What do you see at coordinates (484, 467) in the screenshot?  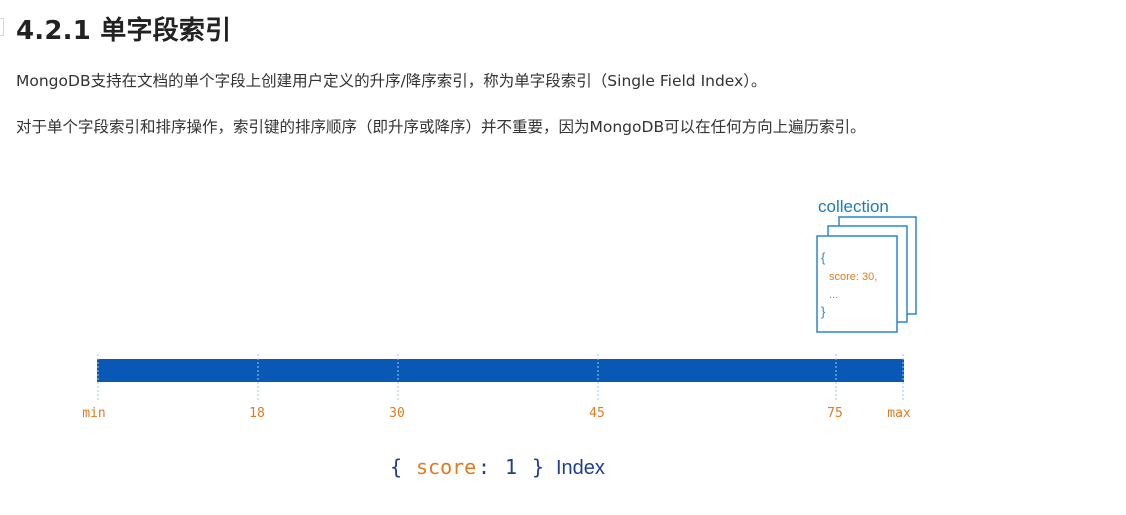 I see `index-colon: :` at bounding box center [484, 467].